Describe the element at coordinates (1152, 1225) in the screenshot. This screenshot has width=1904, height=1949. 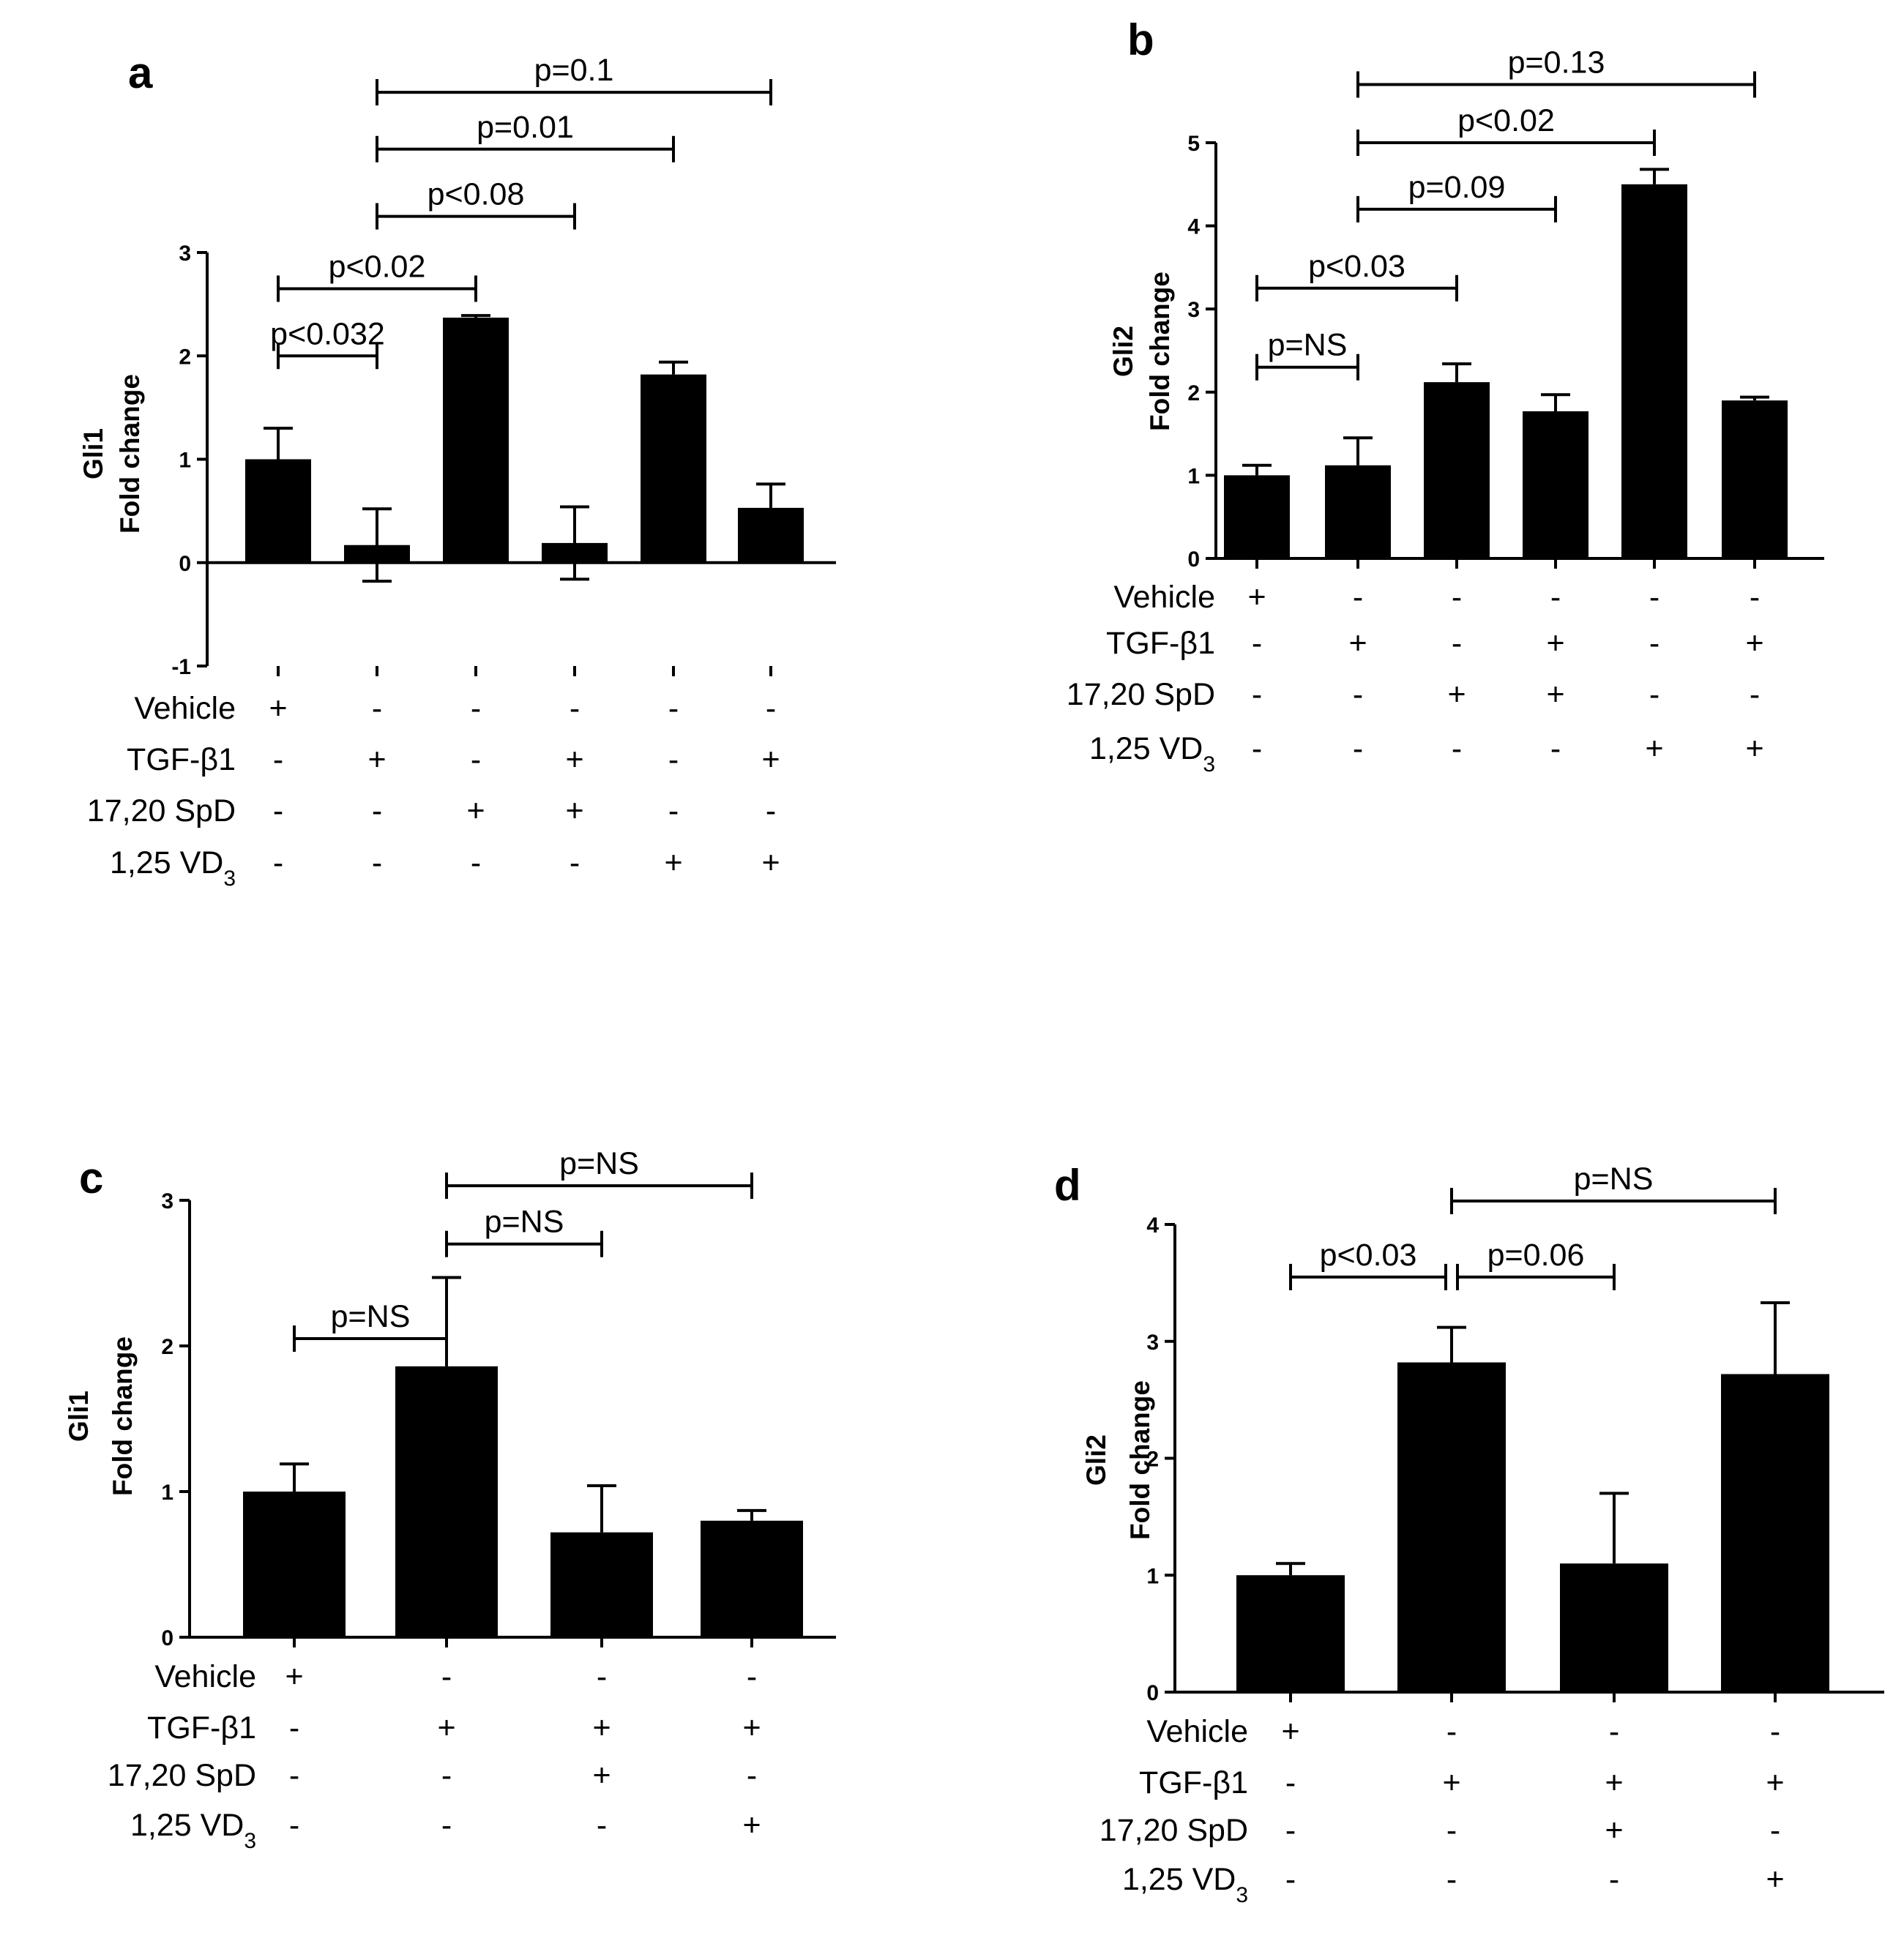
I see `y-tick-label: 4` at that location.